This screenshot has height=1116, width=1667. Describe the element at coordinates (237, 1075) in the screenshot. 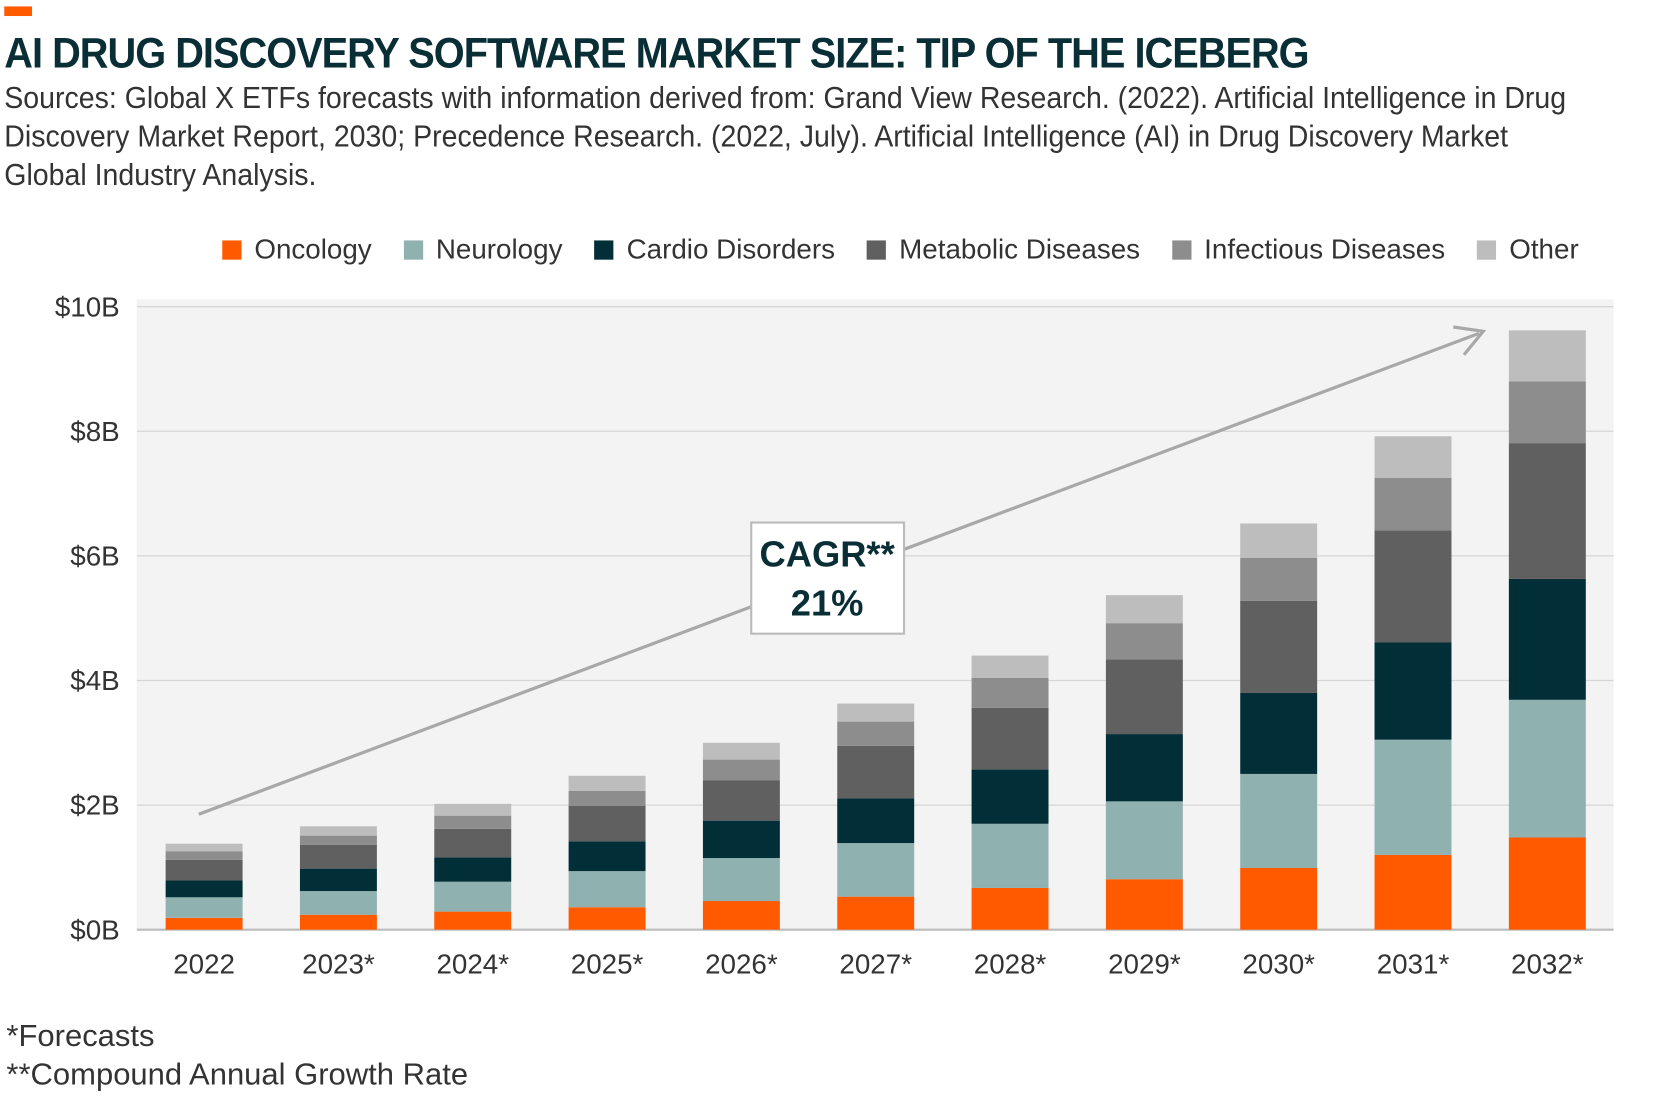

I see `footnote-cagr: **Compound Annual Growth Rate` at that location.